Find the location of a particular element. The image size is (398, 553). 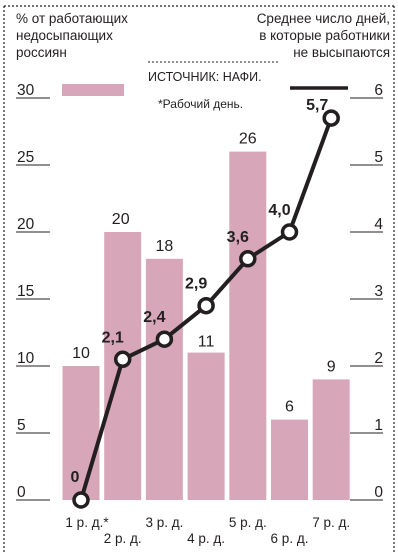

left-tick-label: 5 is located at coordinates (21, 425).